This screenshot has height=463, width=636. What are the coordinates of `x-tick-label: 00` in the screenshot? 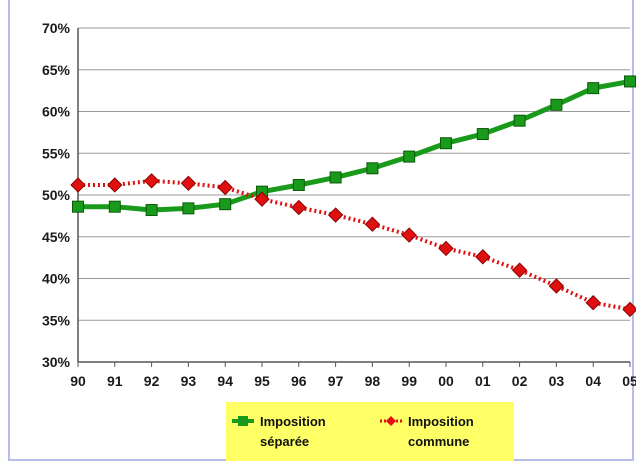 It's located at (446, 381).